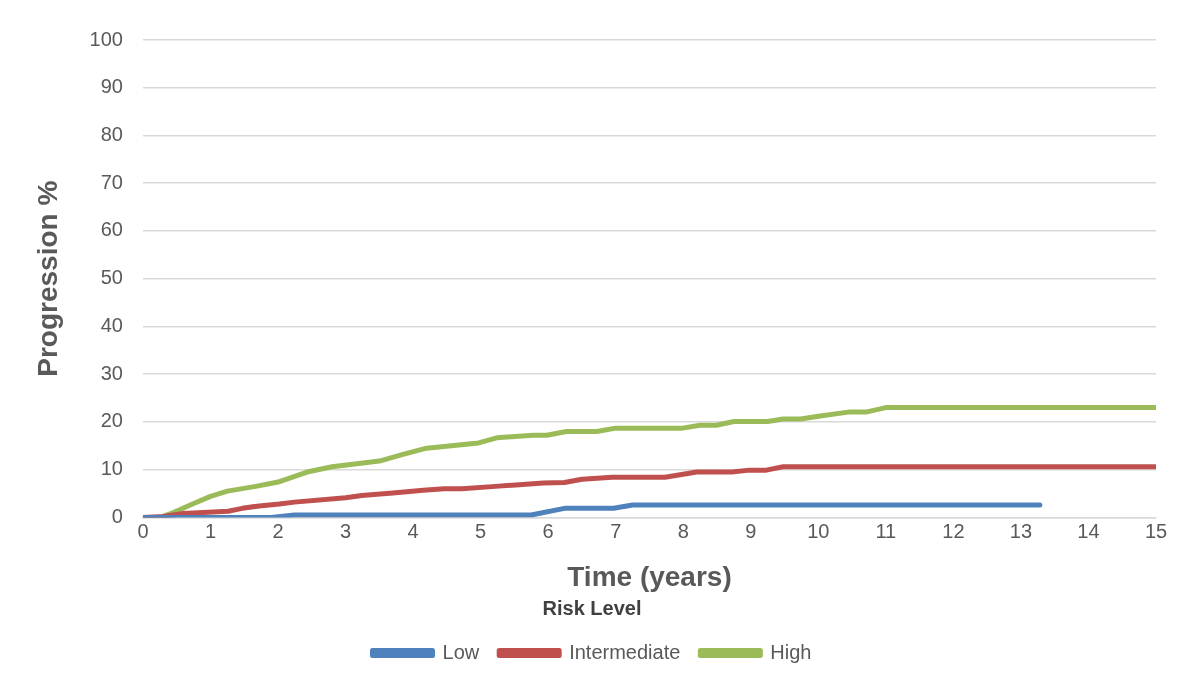  What do you see at coordinates (346, 530) in the screenshot?
I see `x-tick-label: 3` at bounding box center [346, 530].